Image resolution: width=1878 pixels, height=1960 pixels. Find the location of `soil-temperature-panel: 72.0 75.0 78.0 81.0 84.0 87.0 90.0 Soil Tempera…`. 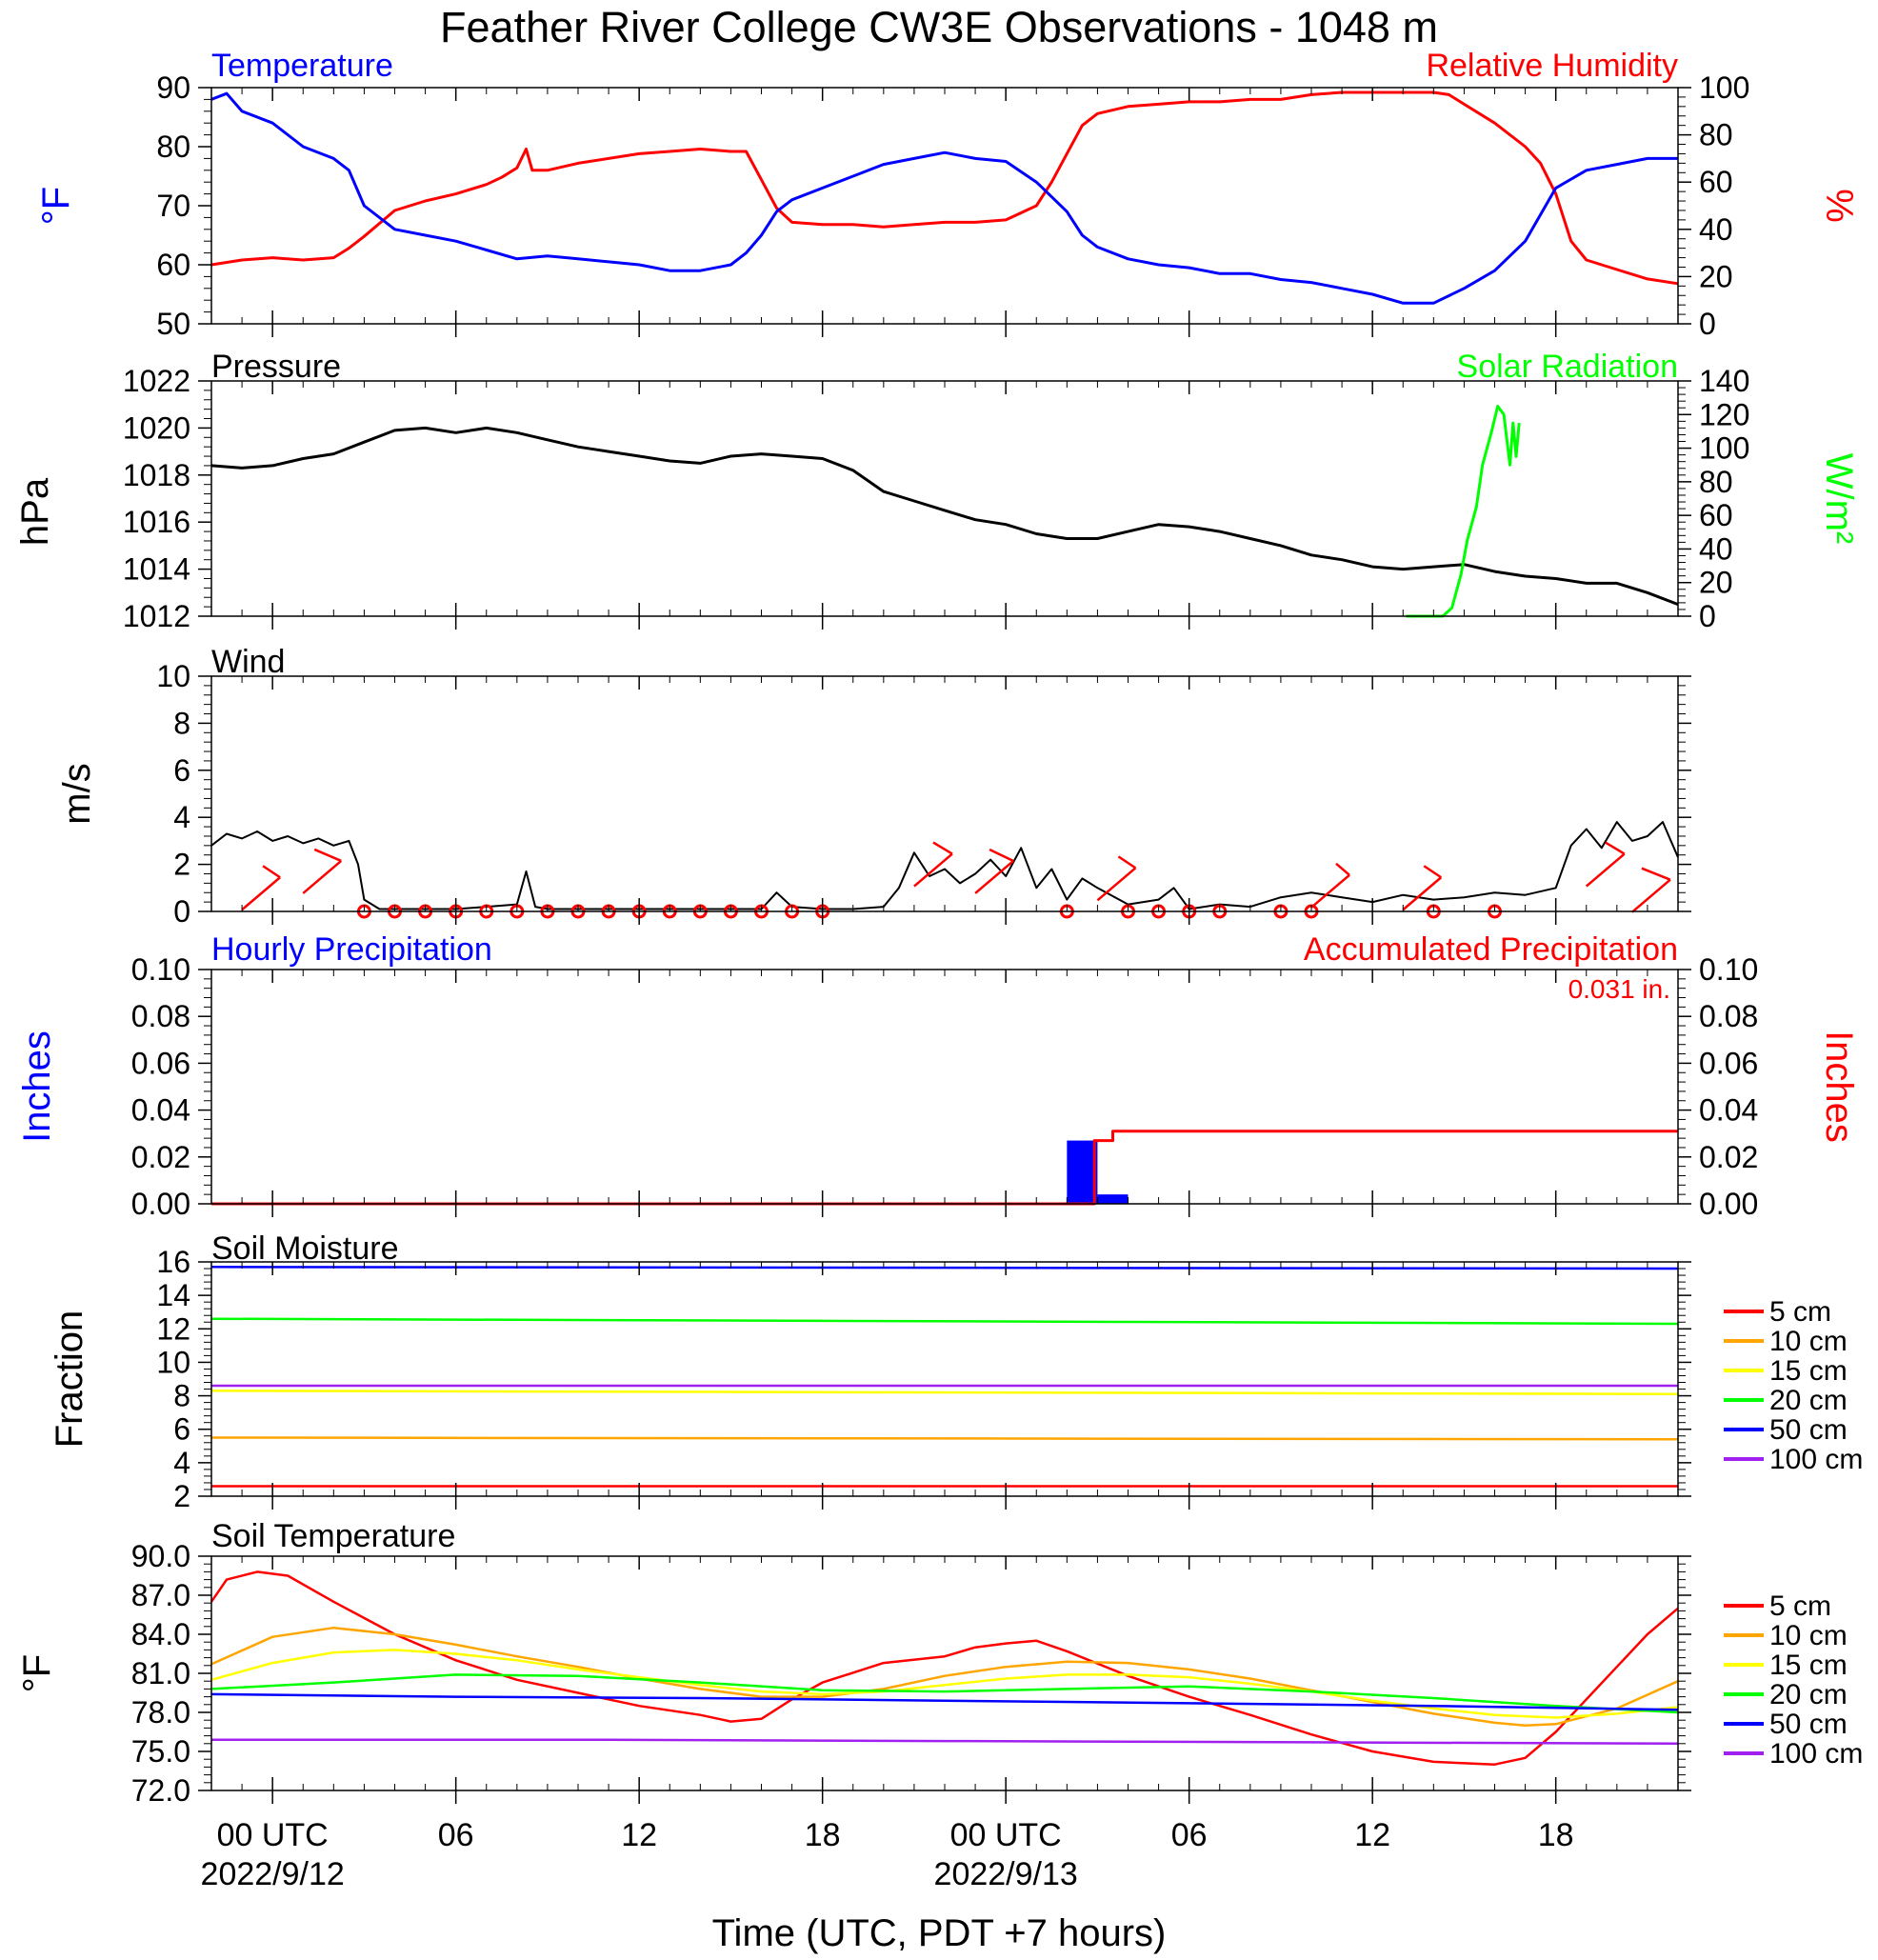

soil-temperature-panel: 72.0 75.0 78.0 81.0 84.0 87.0 90.0 Soil Tempera… is located at coordinates (939, 1663).